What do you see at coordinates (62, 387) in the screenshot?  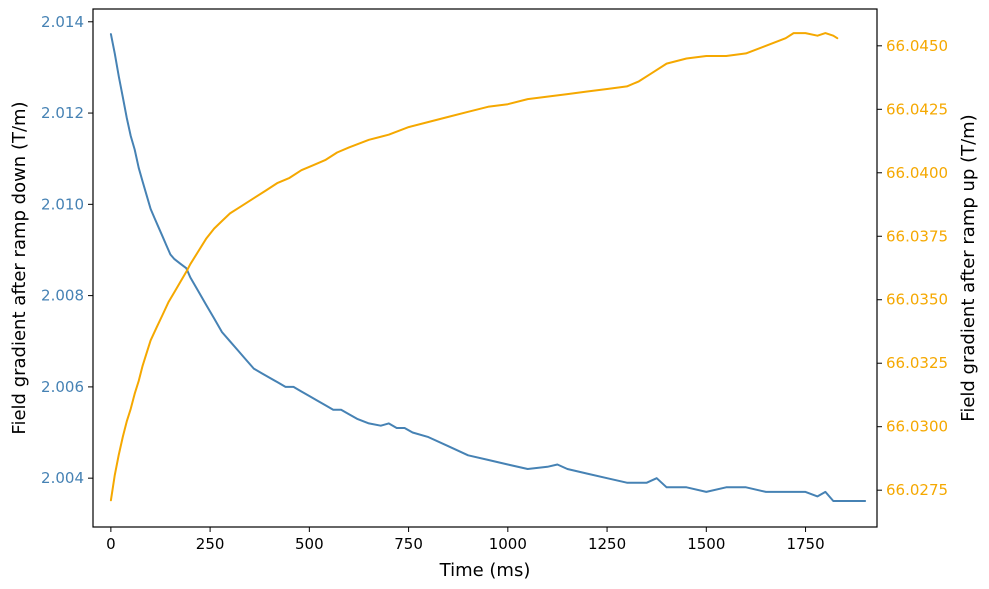 I see `y-left-tick-label: 2.006` at bounding box center [62, 387].